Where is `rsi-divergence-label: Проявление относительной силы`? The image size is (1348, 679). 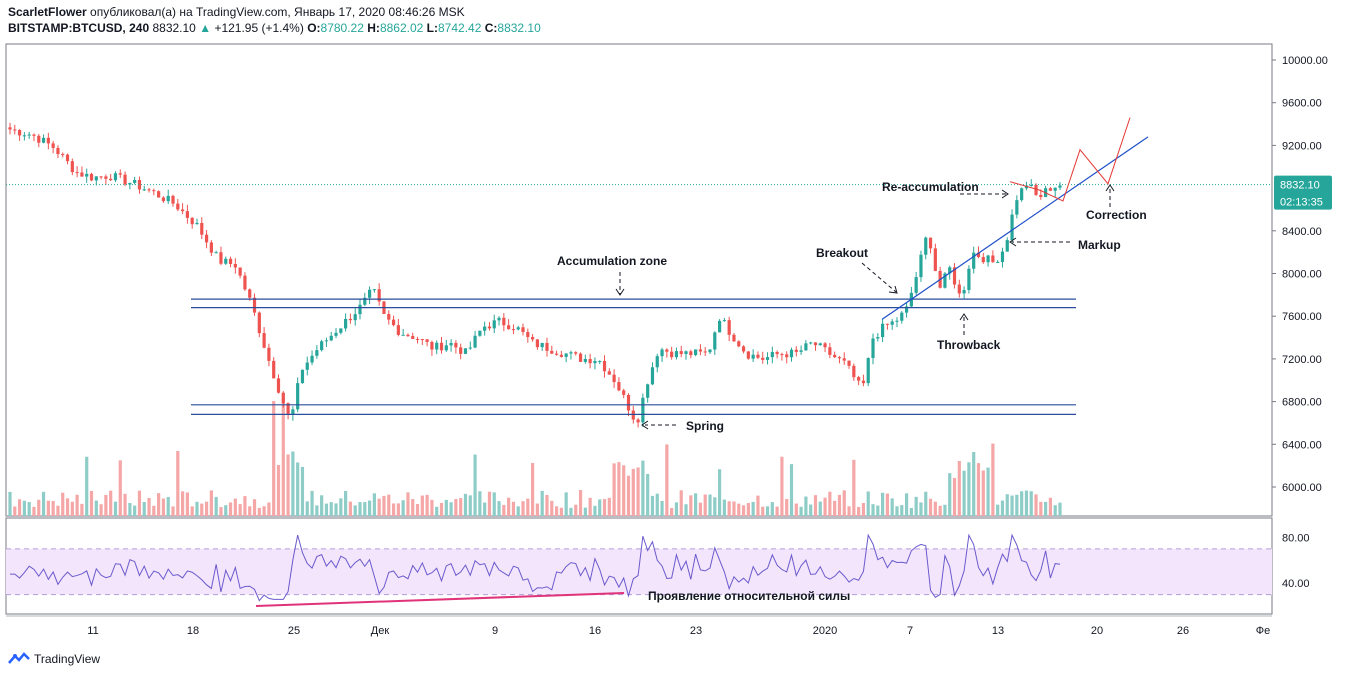
rsi-divergence-label: Проявление относительной силы is located at coordinates (749, 596).